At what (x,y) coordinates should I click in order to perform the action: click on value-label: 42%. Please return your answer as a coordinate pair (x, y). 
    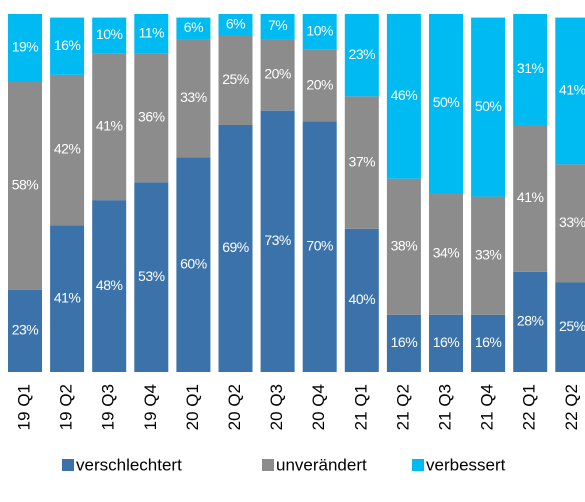
    Looking at the image, I should click on (67, 149).